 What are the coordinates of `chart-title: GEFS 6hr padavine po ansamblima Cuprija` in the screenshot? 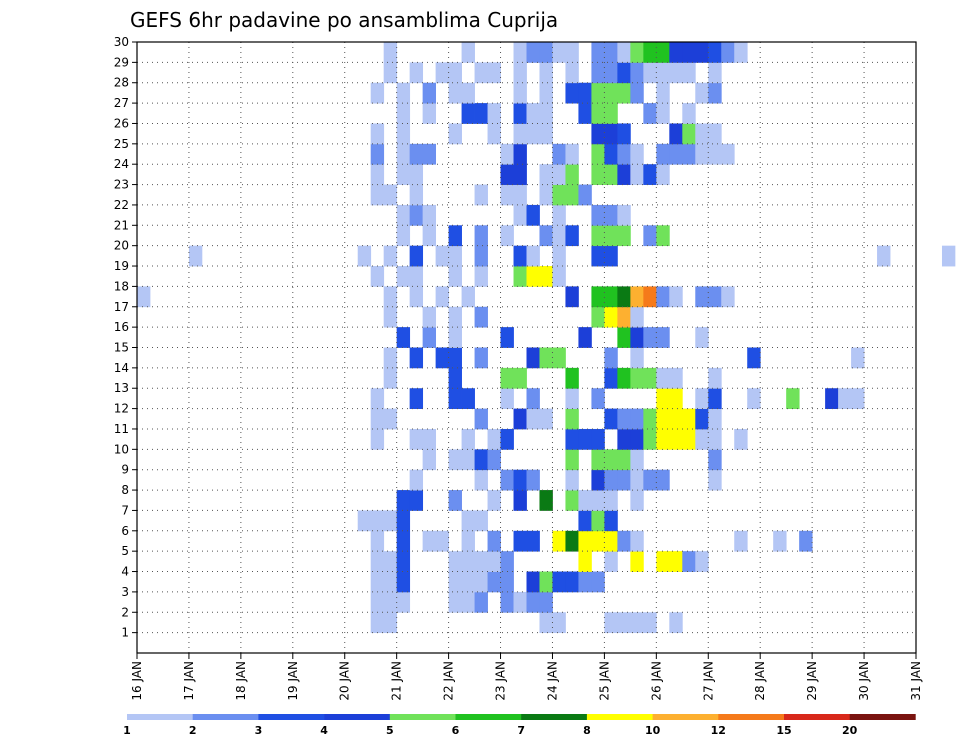 It's located at (344, 20).